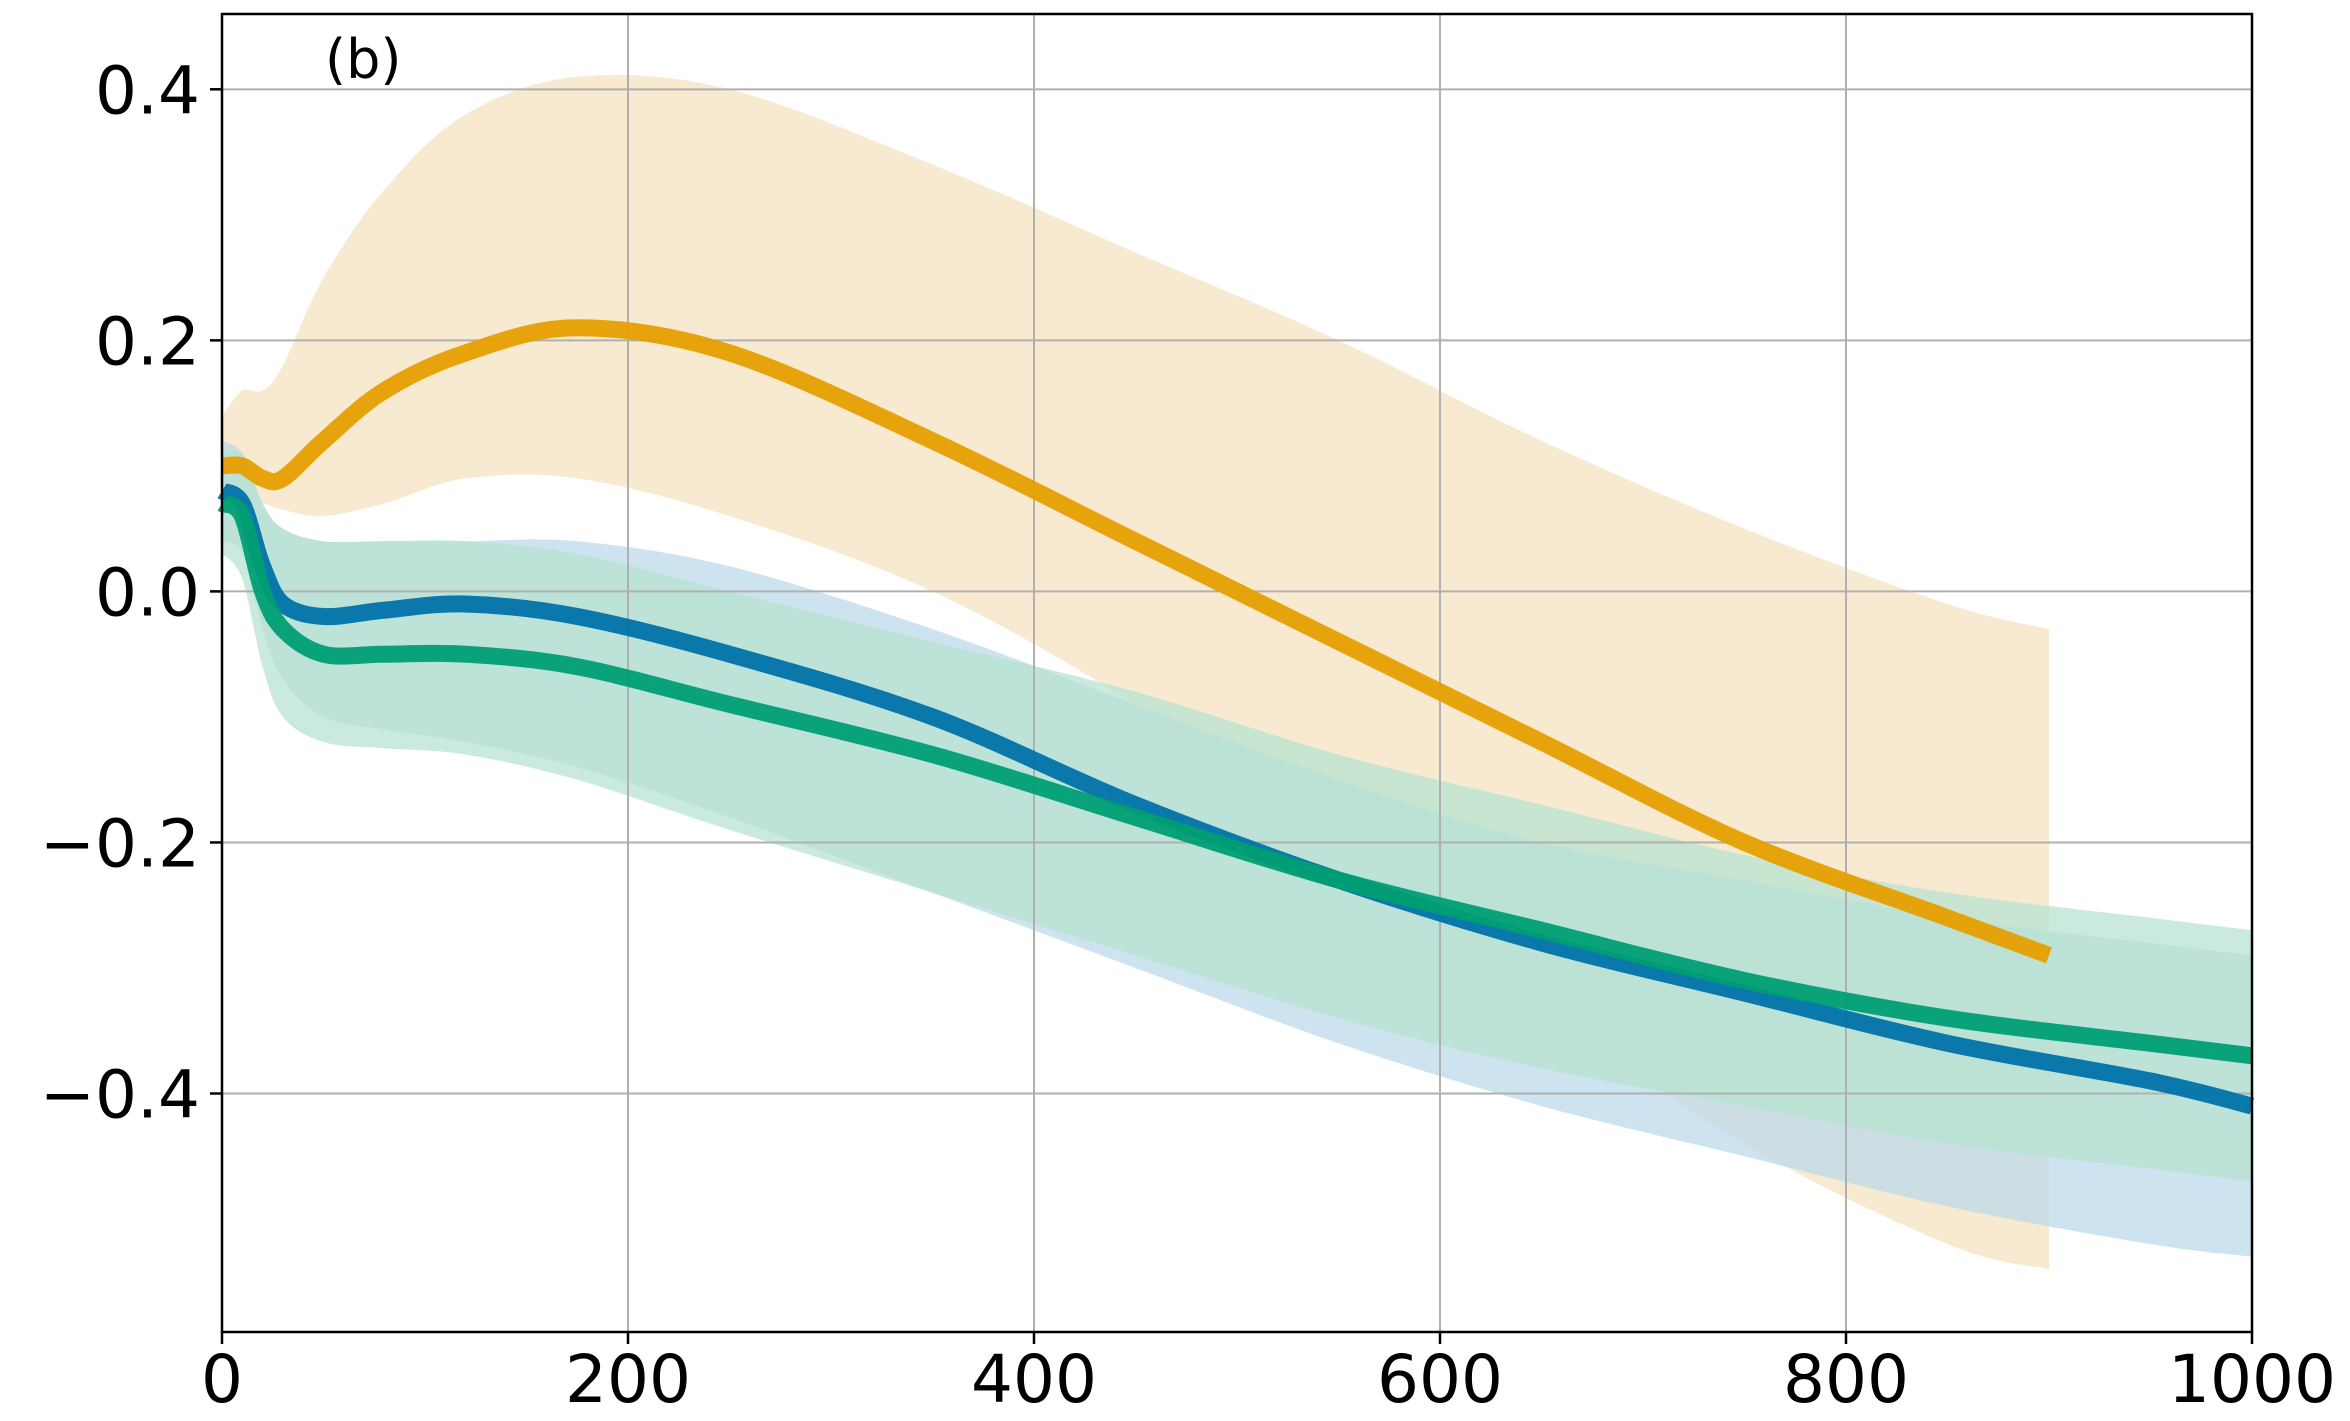 This screenshot has height=1421, width=2350. I want to click on x-tick-label: 800, so click(1846, 1379).